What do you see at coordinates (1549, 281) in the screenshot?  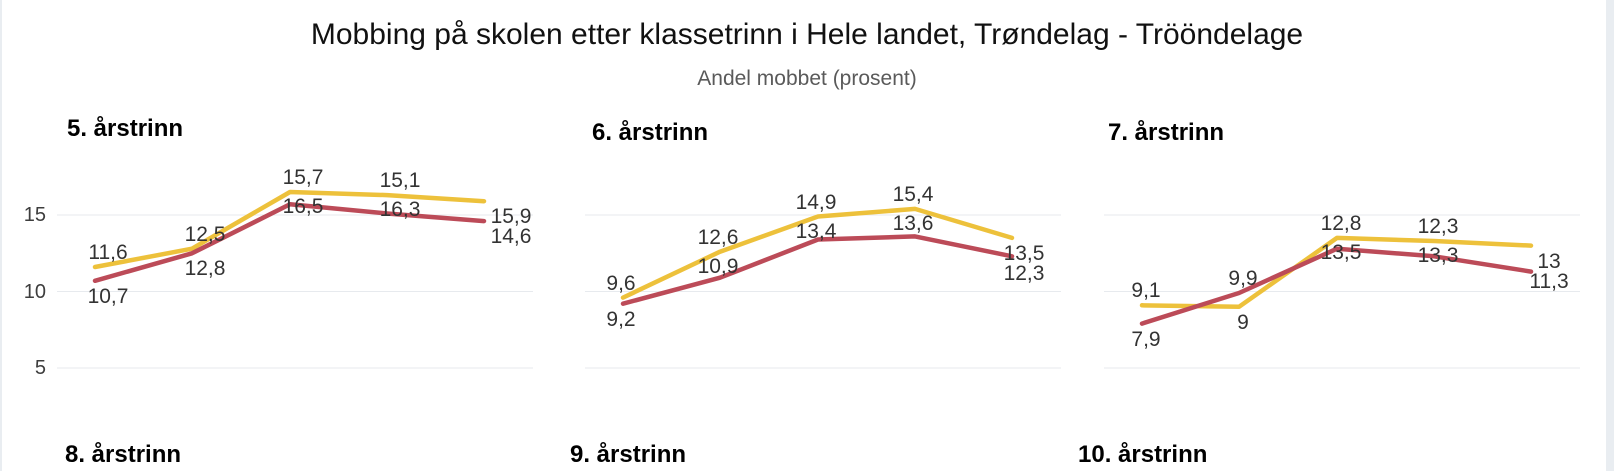 I see `data-label: 11,3` at bounding box center [1549, 281].